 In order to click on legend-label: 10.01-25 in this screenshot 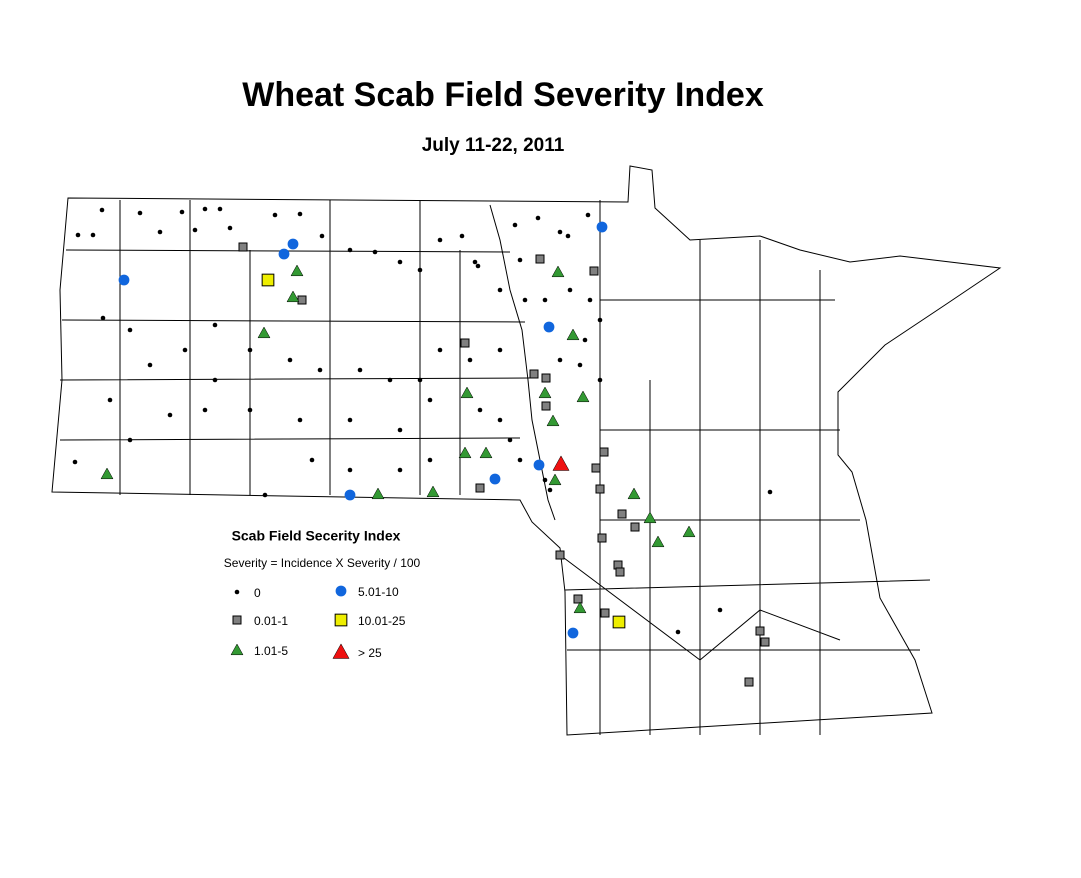, I will do `click(382, 621)`.